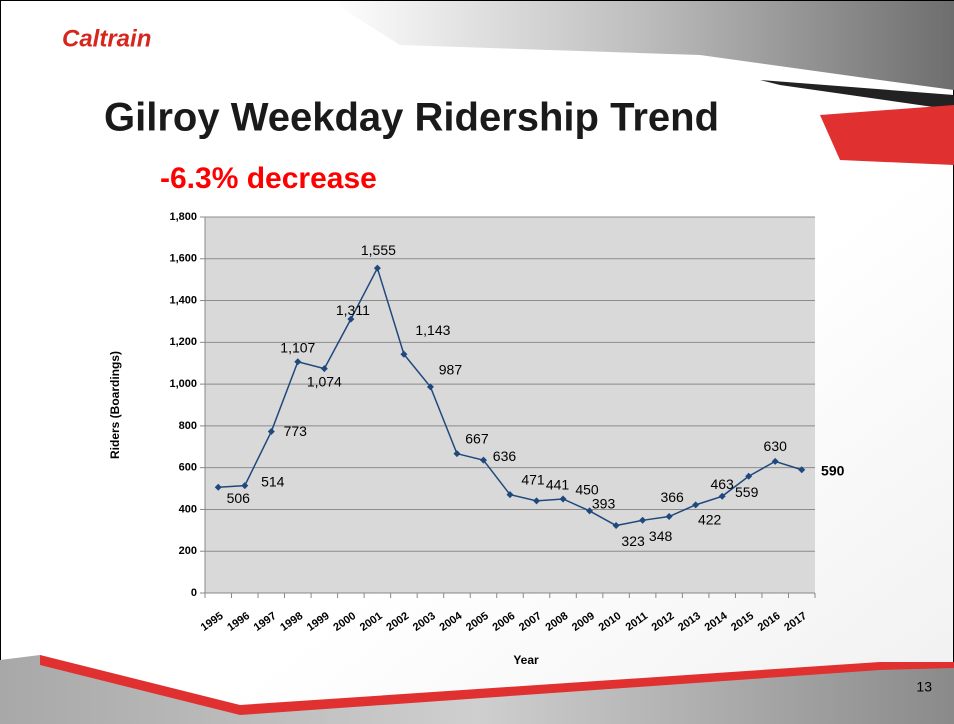 The width and height of the screenshot is (954, 724). I want to click on top-stripe, so click(857, 95).